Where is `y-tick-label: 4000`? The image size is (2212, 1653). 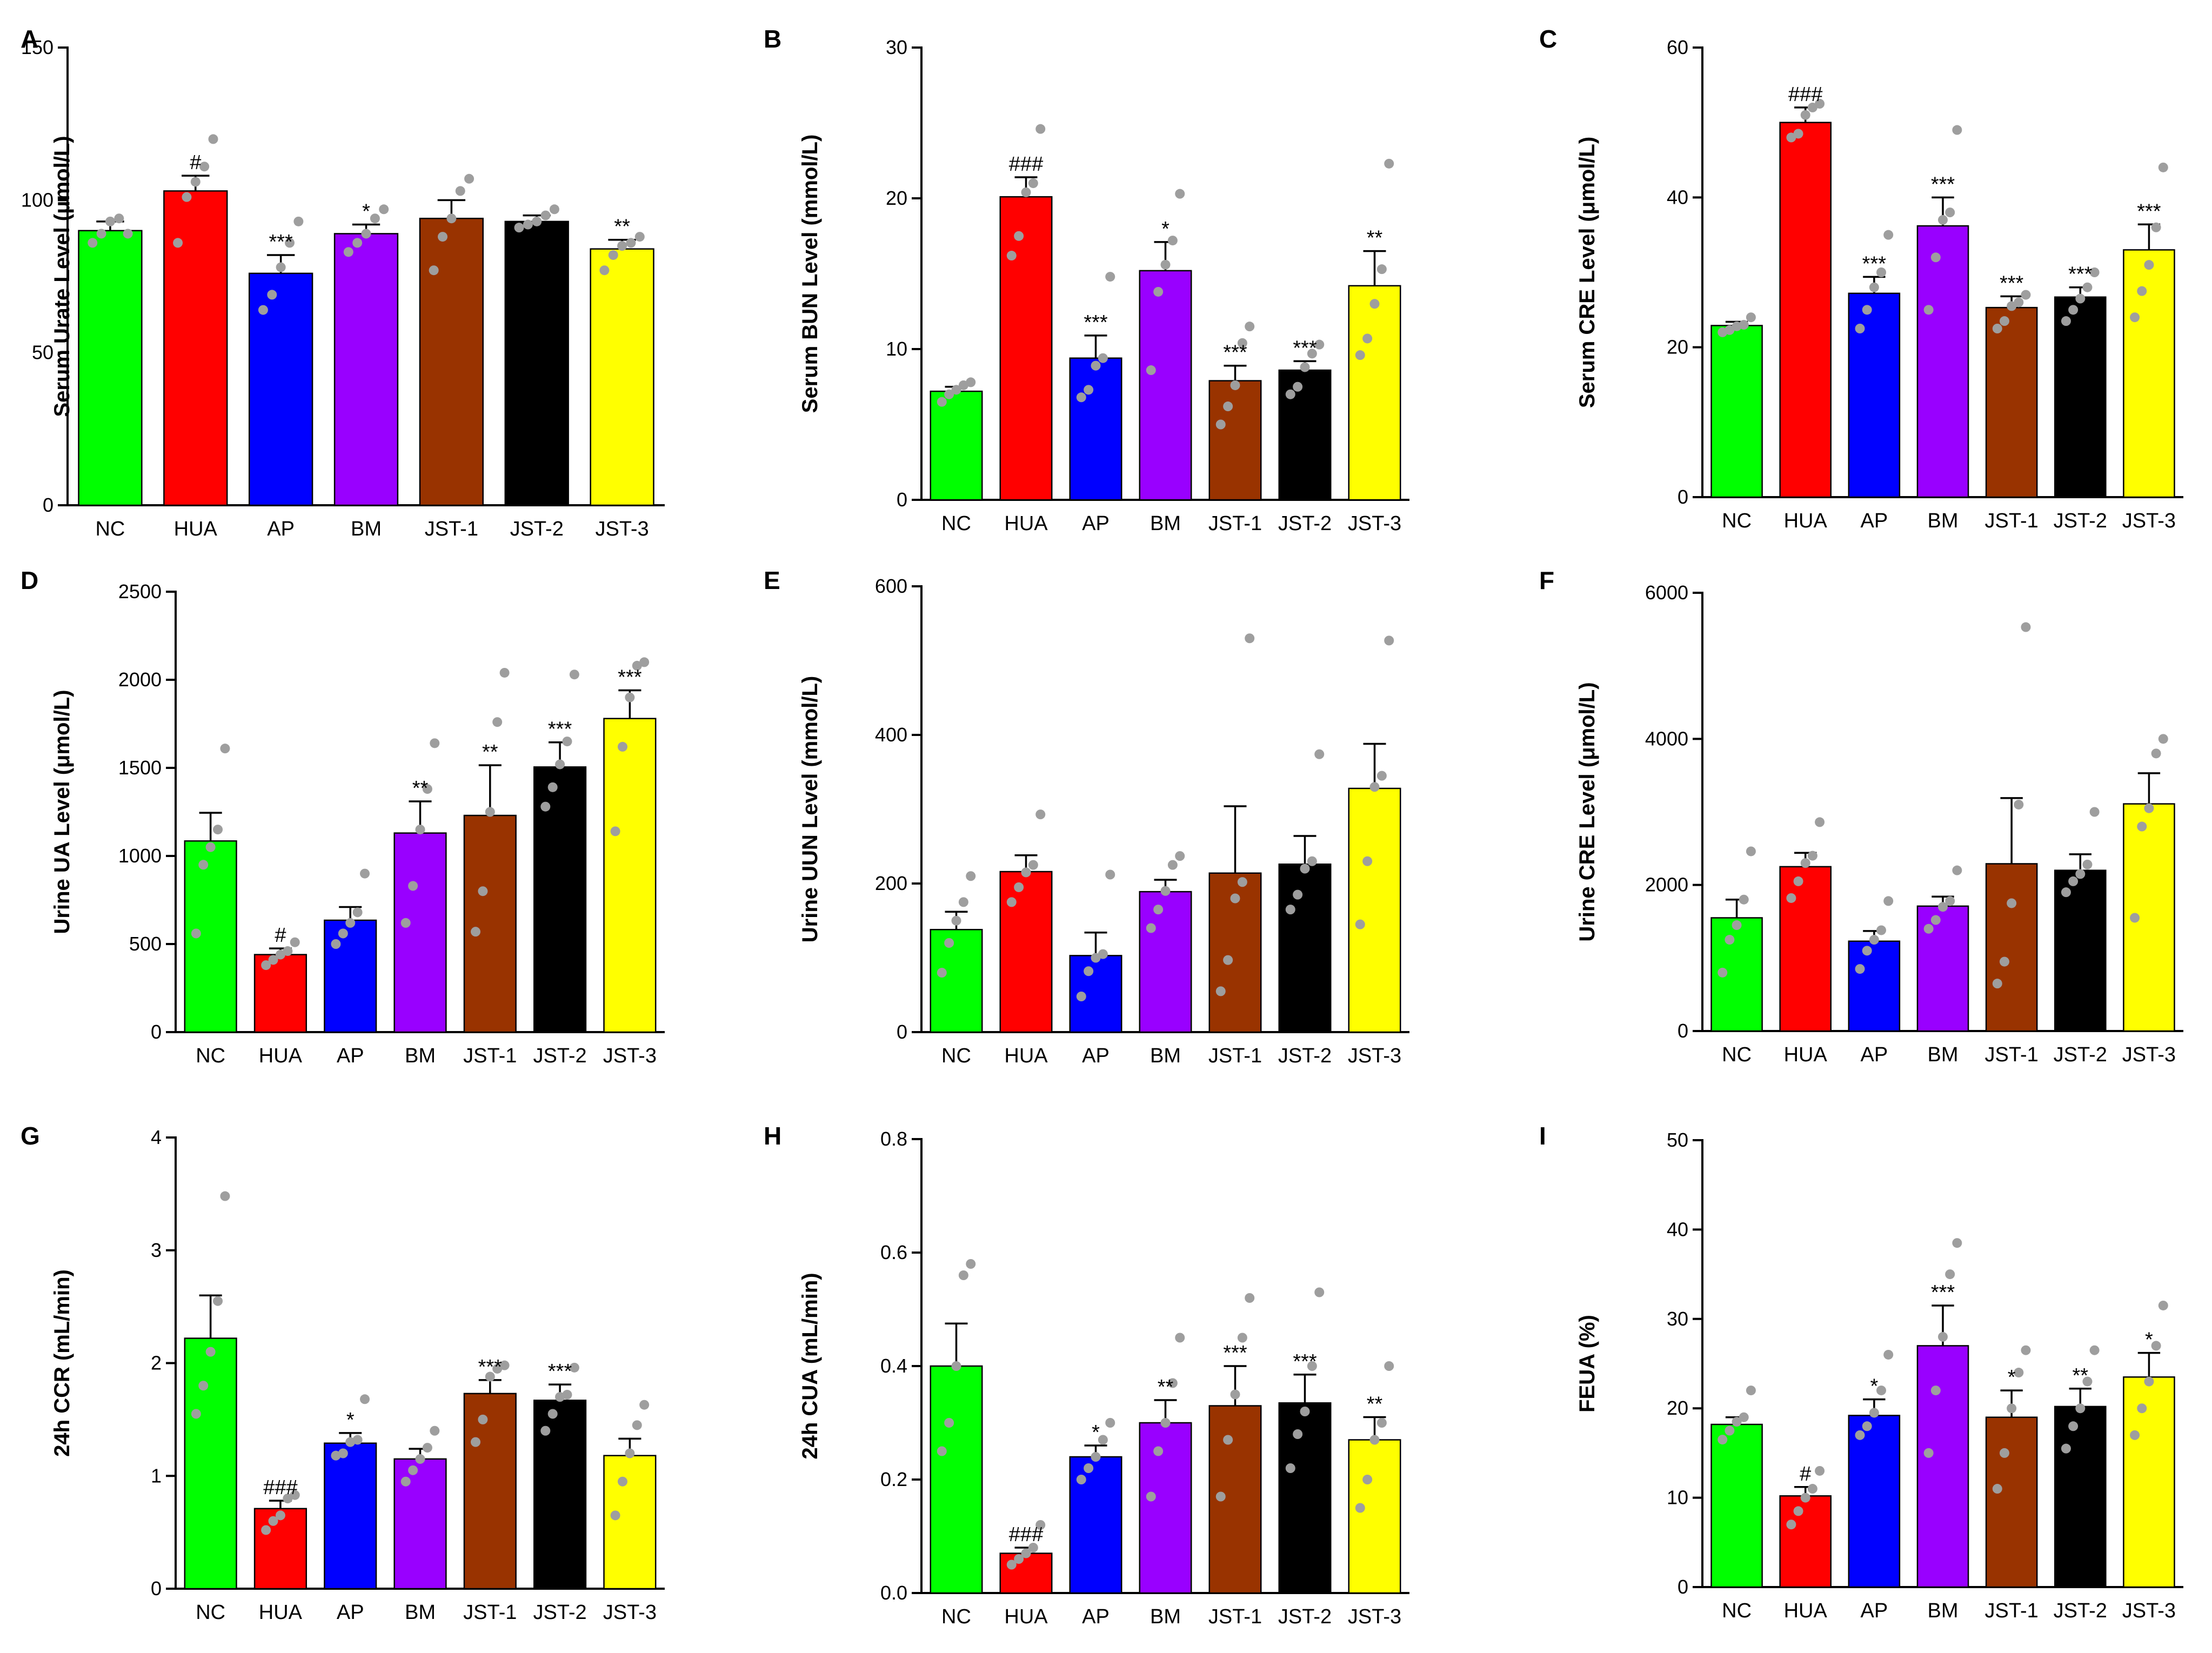
y-tick-label: 4000 is located at coordinates (1666, 738).